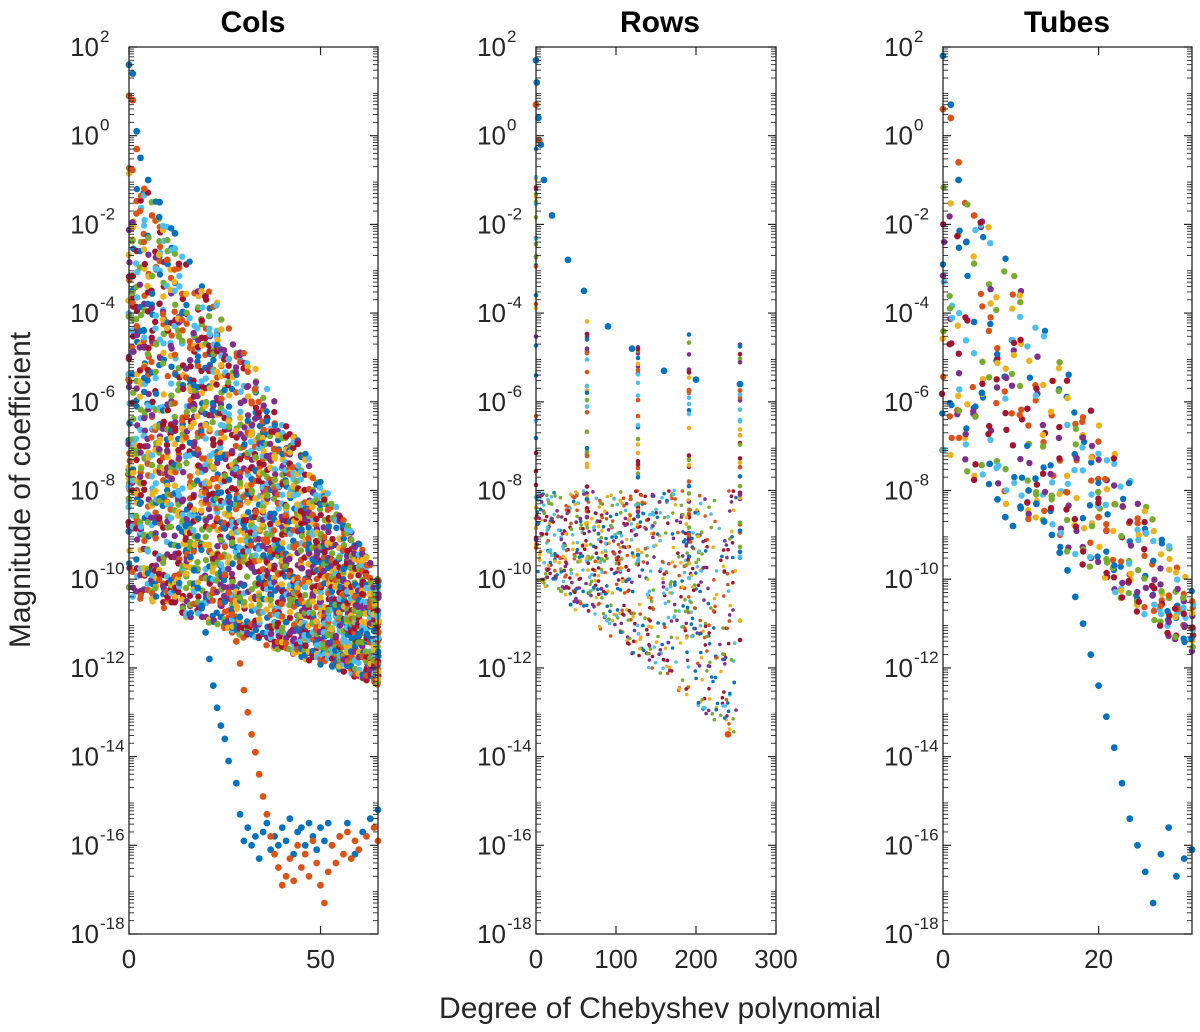 This screenshot has height=1032, width=1200. Describe the element at coordinates (107, 480) in the screenshot. I see `y-tick-exponent: -8` at that location.